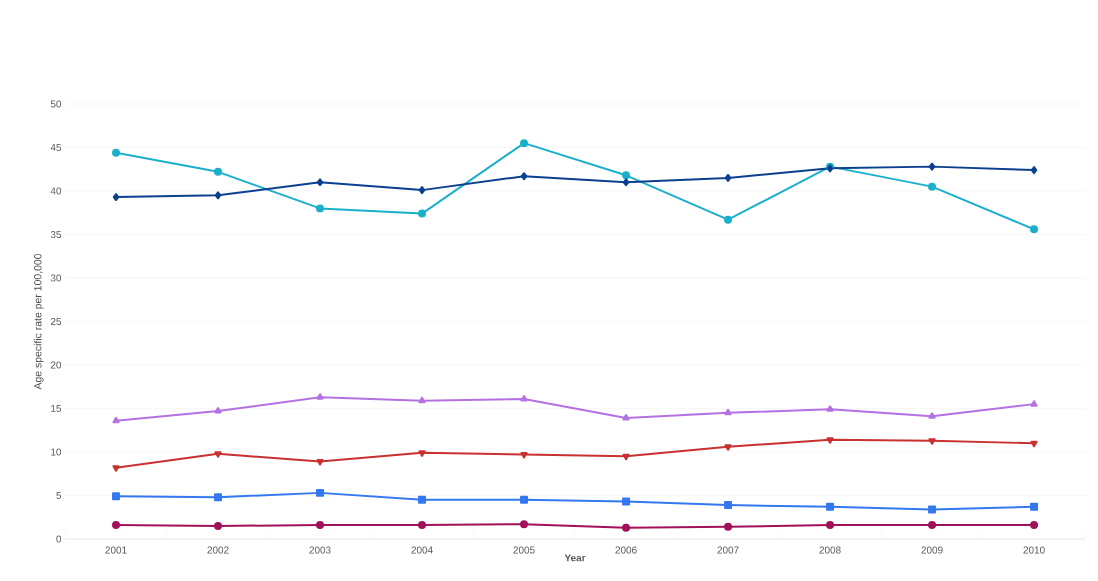 Image resolution: width=1098 pixels, height=581 pixels. I want to click on y-tick-label: 45, so click(56, 147).